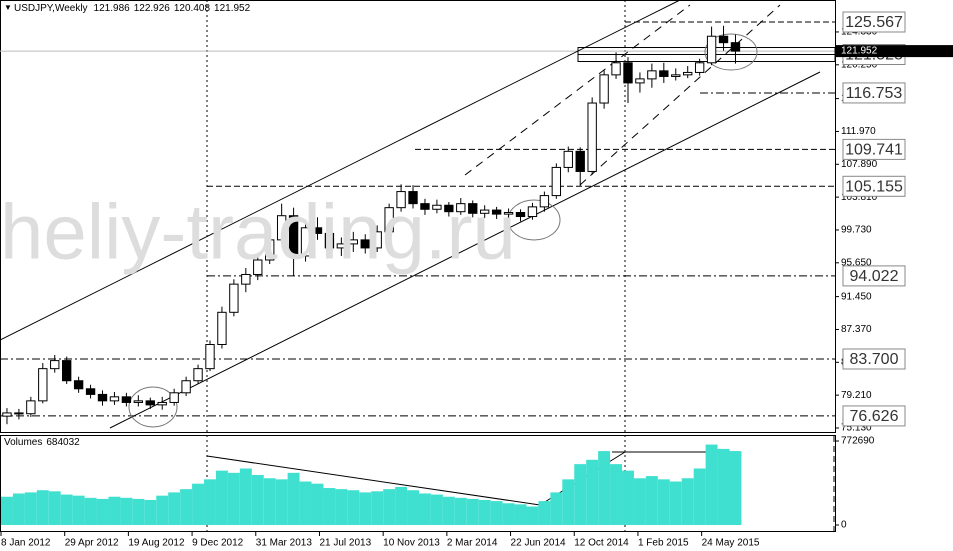 This screenshot has height=551, width=953. What do you see at coordinates (112, 8) in the screenshot?
I see `open: 121.986` at bounding box center [112, 8].